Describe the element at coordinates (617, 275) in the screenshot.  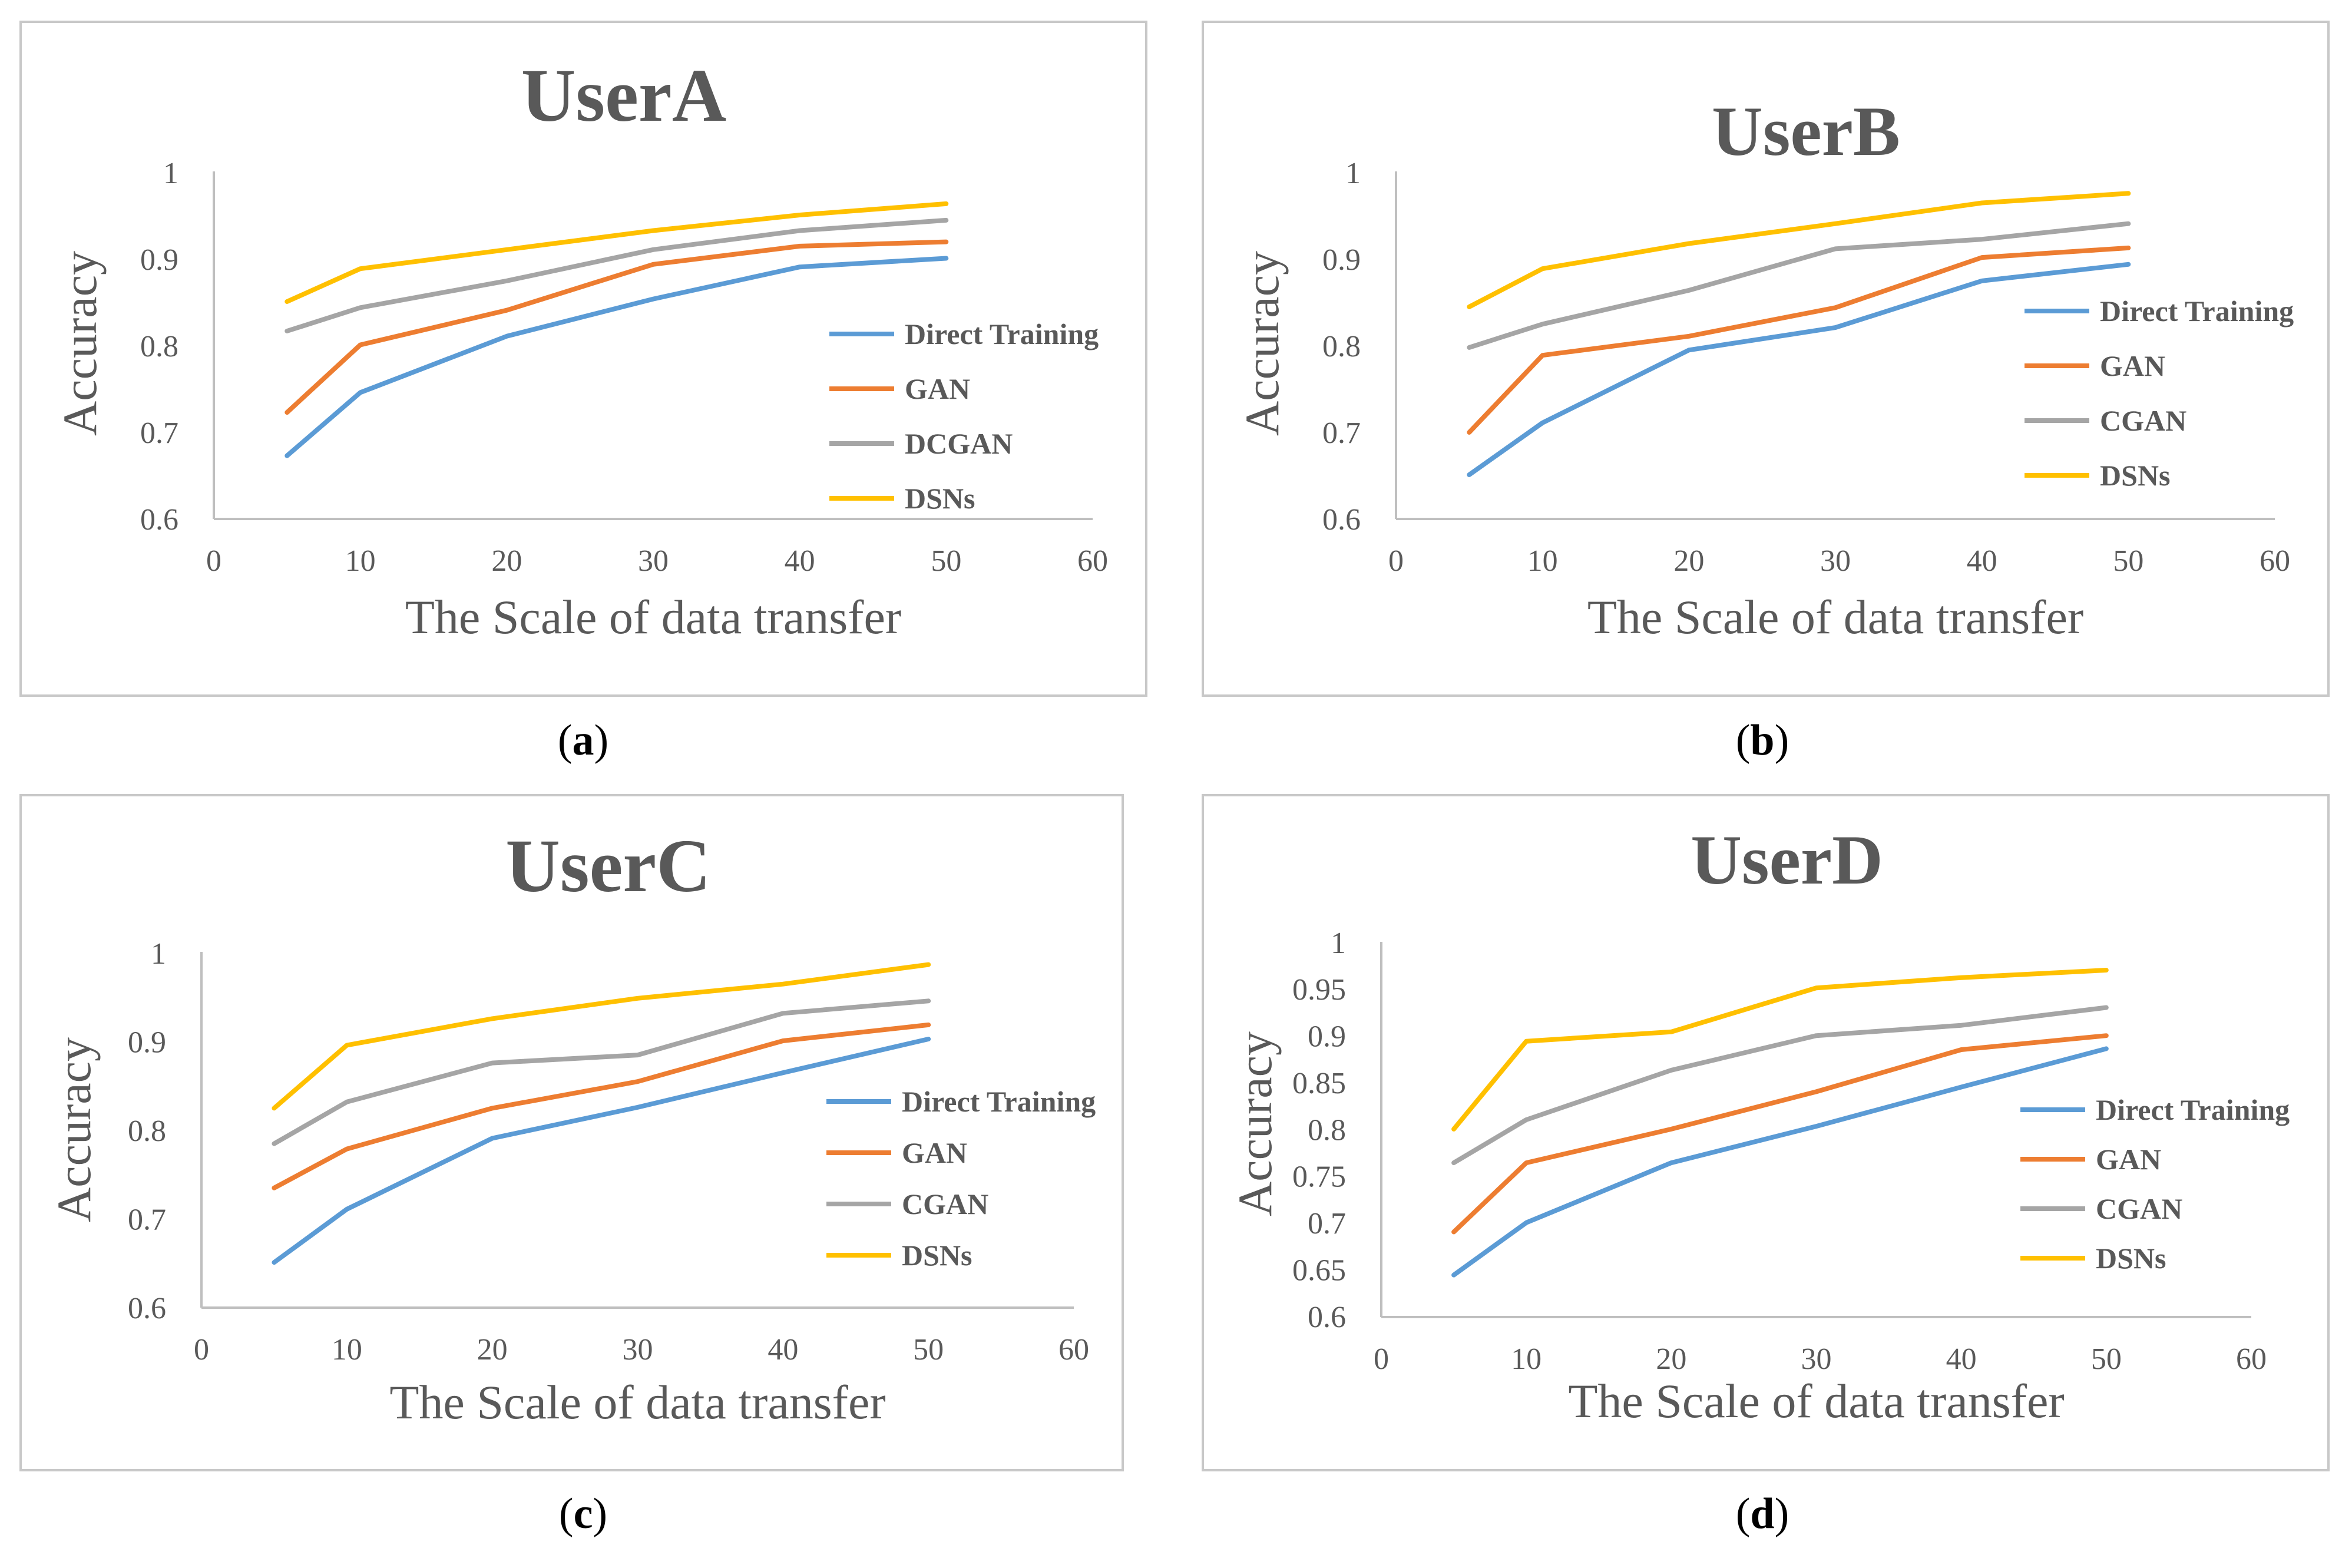
I see `series-line-dcgan` at that location.